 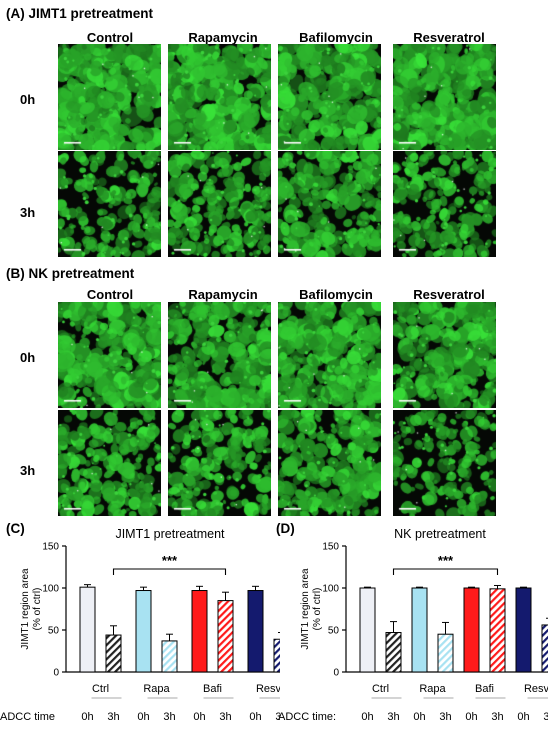 What do you see at coordinates (336, 294) in the screenshot?
I see `panel-b-col-bafilomycin: Bafilomycin` at bounding box center [336, 294].